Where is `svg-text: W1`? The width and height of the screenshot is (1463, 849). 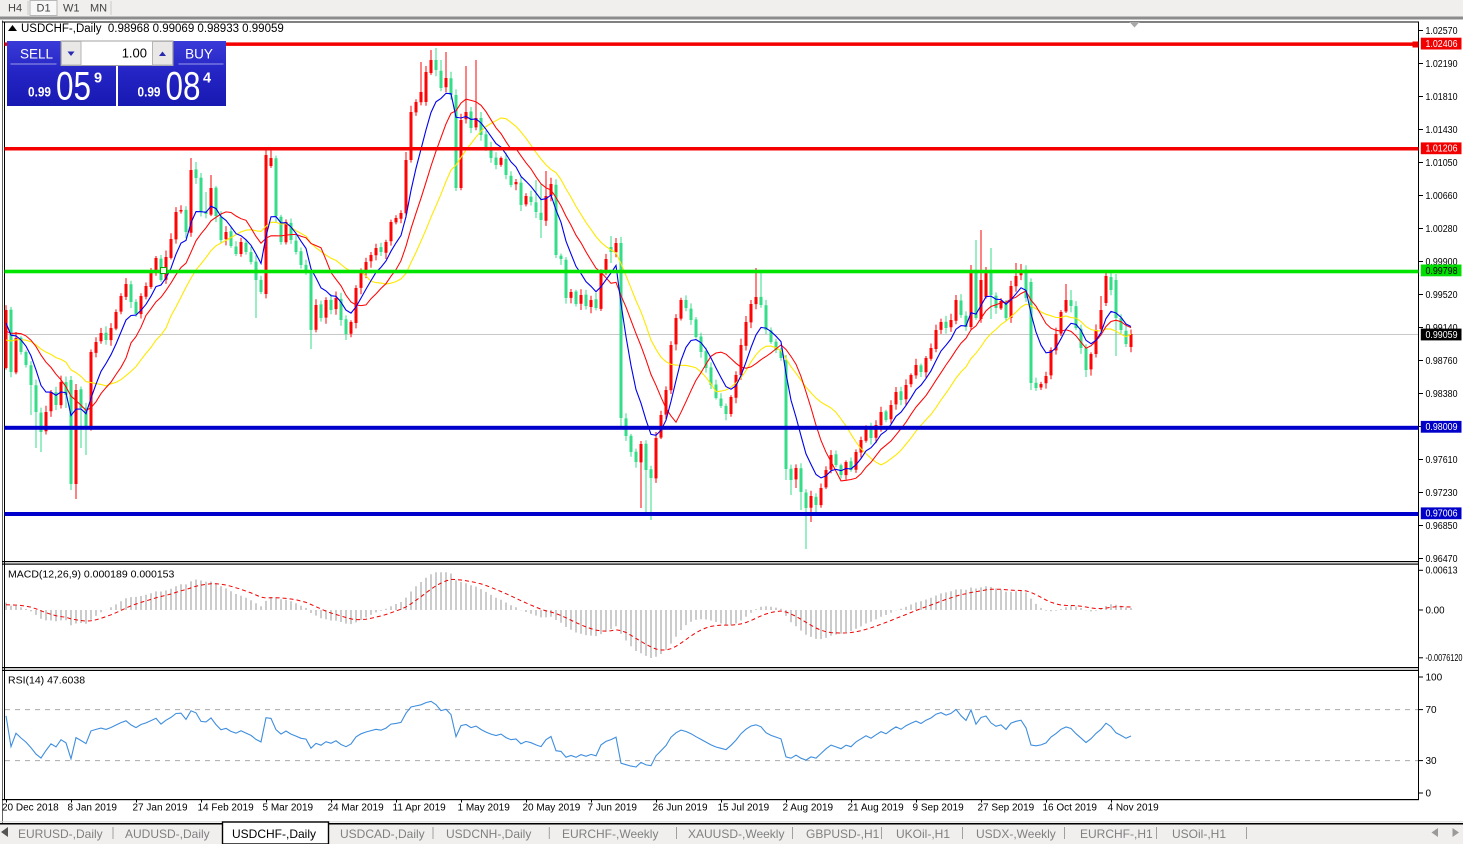 svg-text: W1 is located at coordinates (71, 9).